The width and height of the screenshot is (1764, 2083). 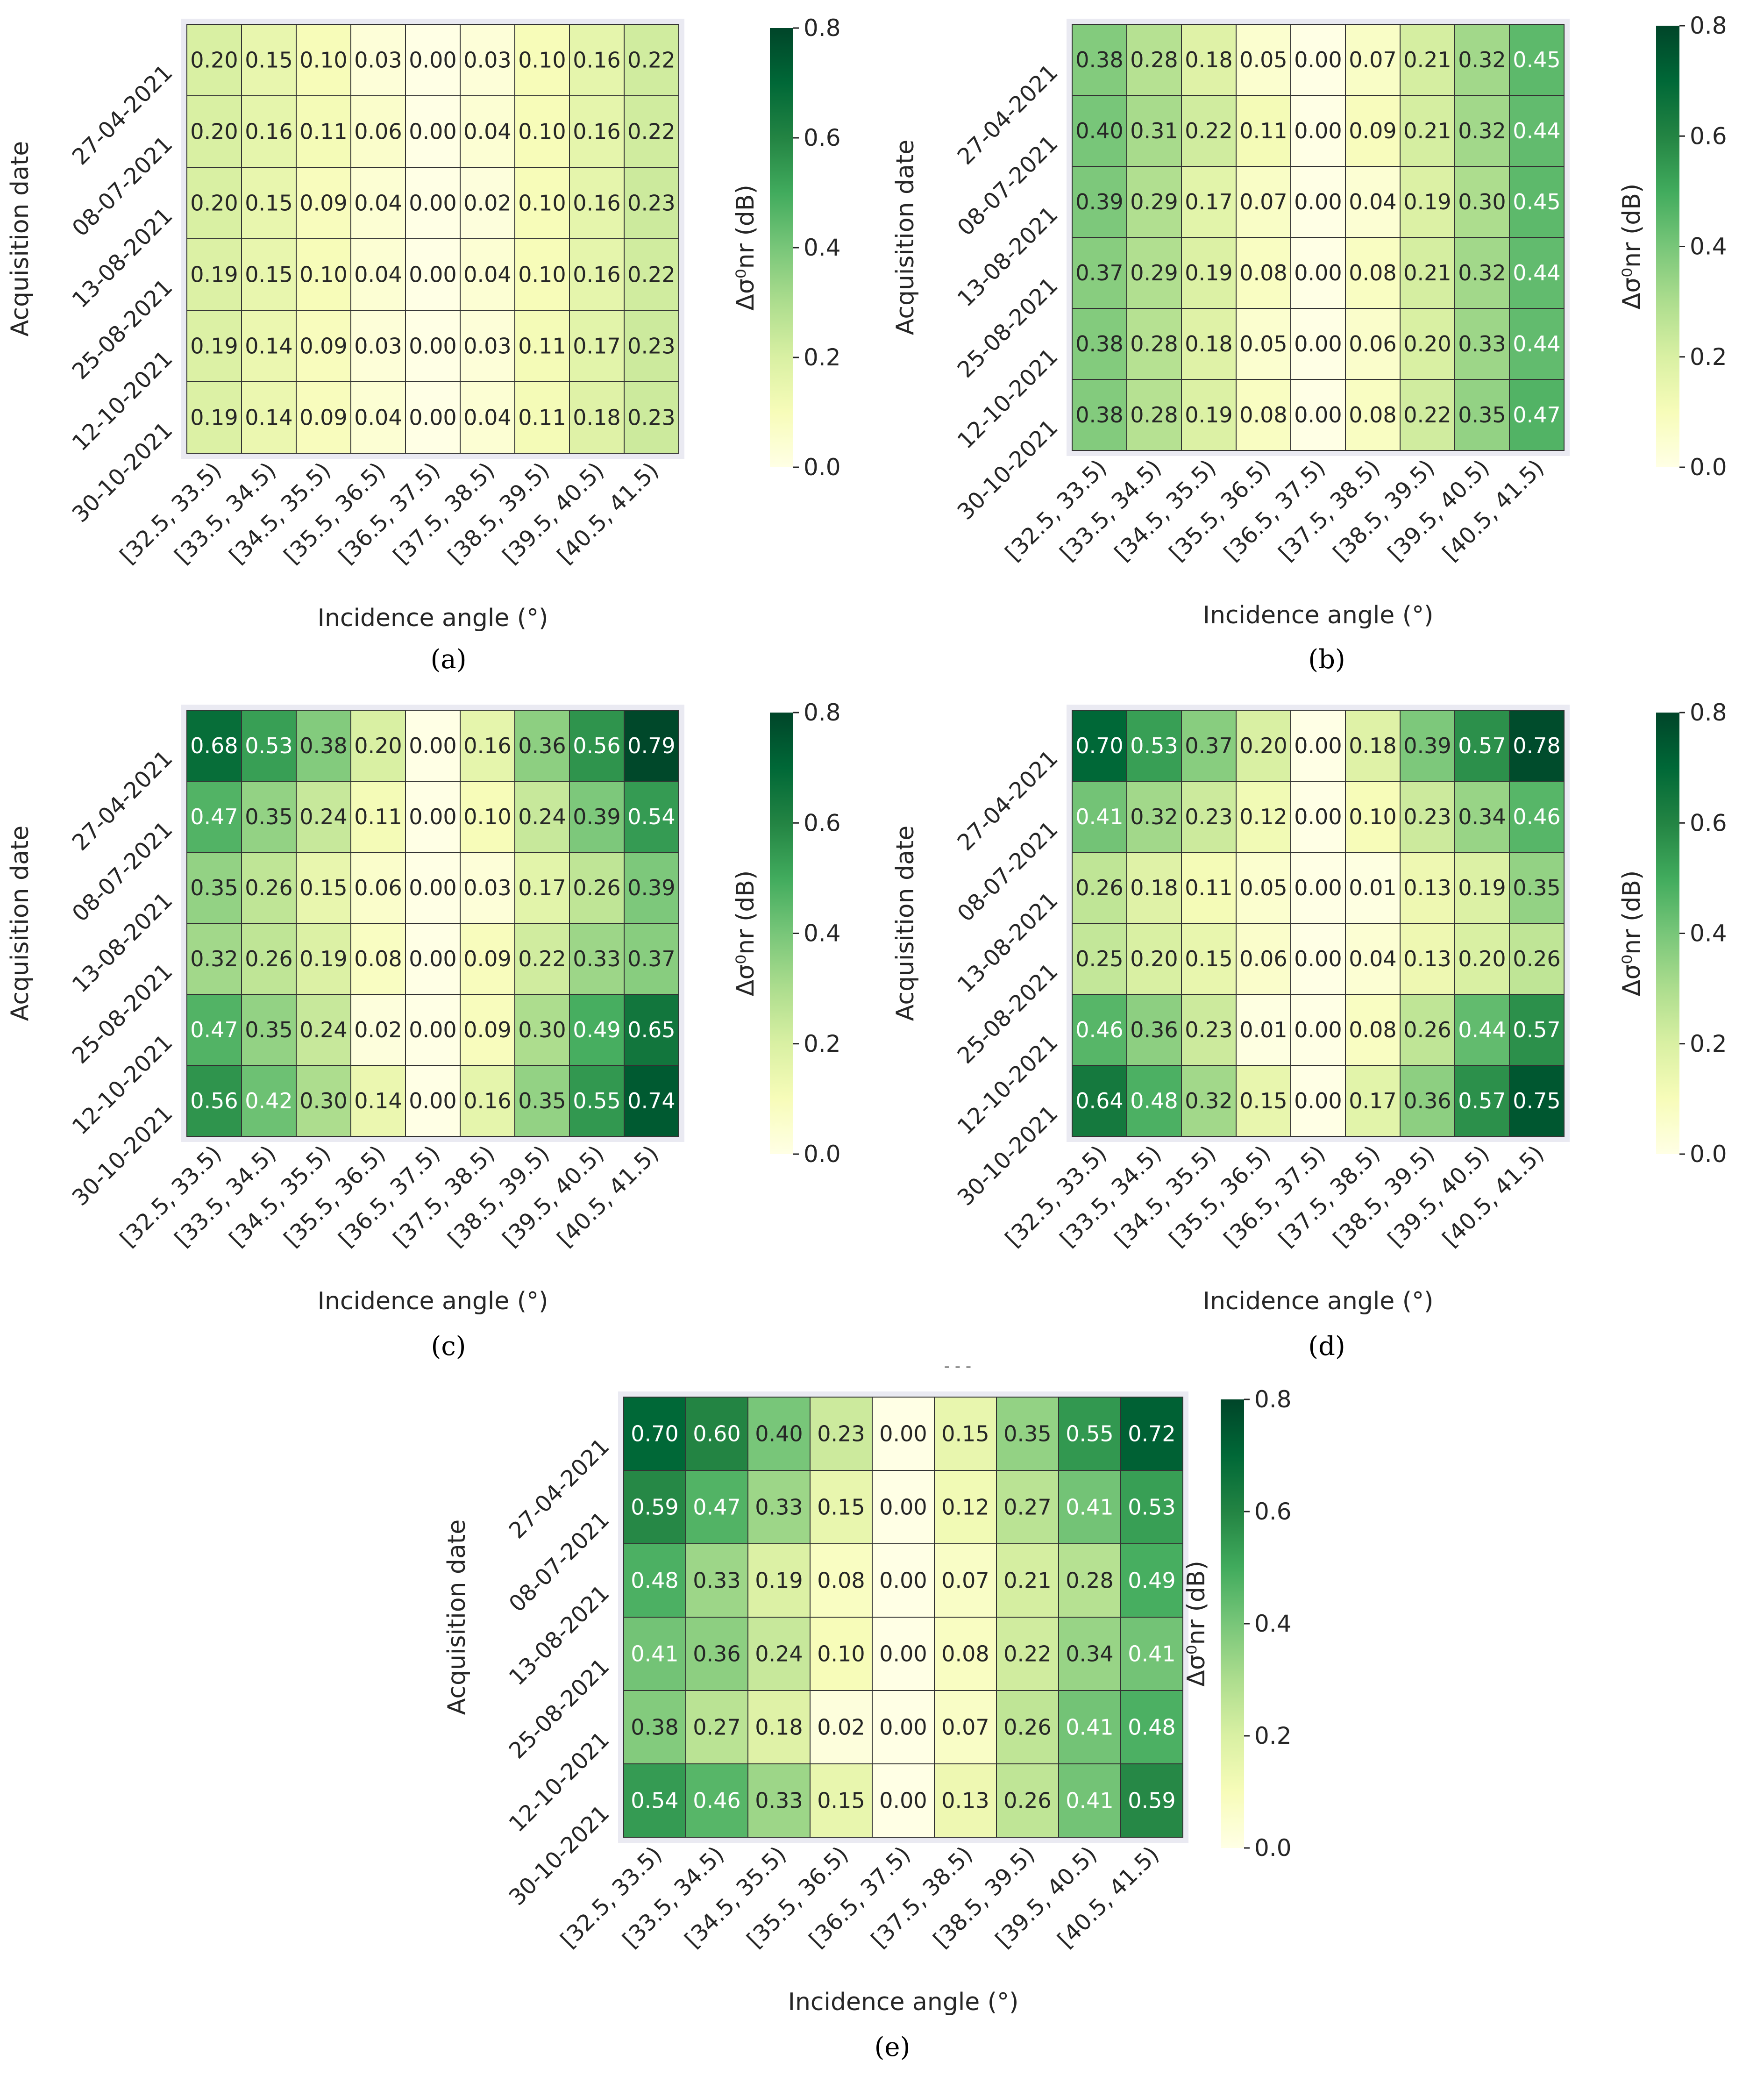 What do you see at coordinates (1482, 816) in the screenshot?
I see `cell-value: 0.34` at bounding box center [1482, 816].